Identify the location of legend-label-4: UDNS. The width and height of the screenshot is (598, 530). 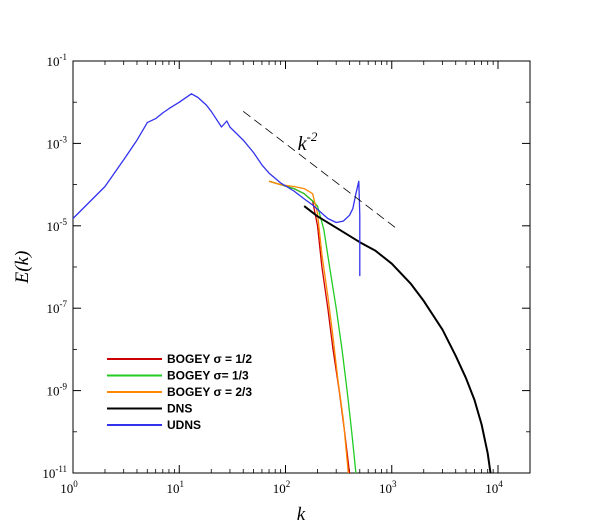
(184, 425).